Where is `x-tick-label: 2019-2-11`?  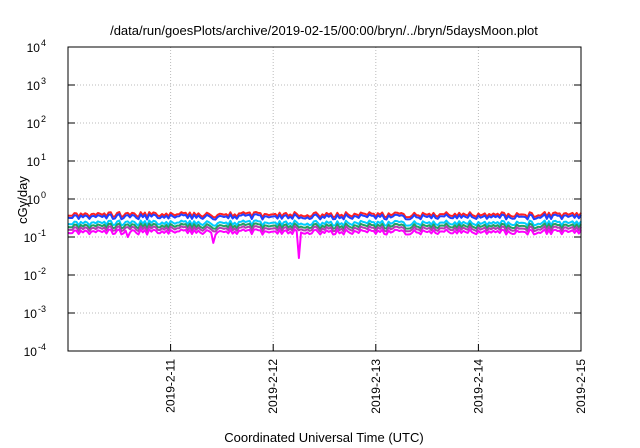 x-tick-label: 2019-2-11 is located at coordinates (171, 386).